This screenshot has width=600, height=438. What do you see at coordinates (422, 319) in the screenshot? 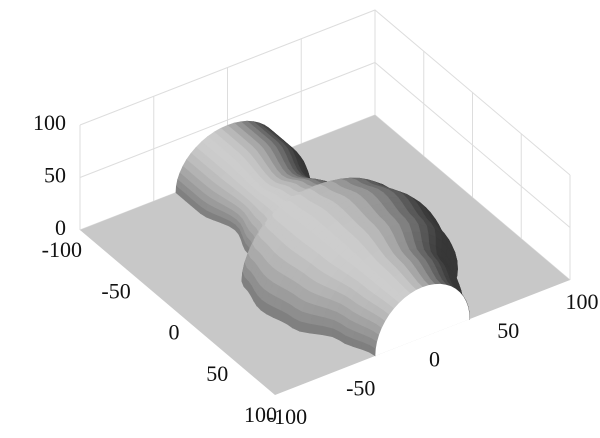
I see `surface-opening` at bounding box center [422, 319].